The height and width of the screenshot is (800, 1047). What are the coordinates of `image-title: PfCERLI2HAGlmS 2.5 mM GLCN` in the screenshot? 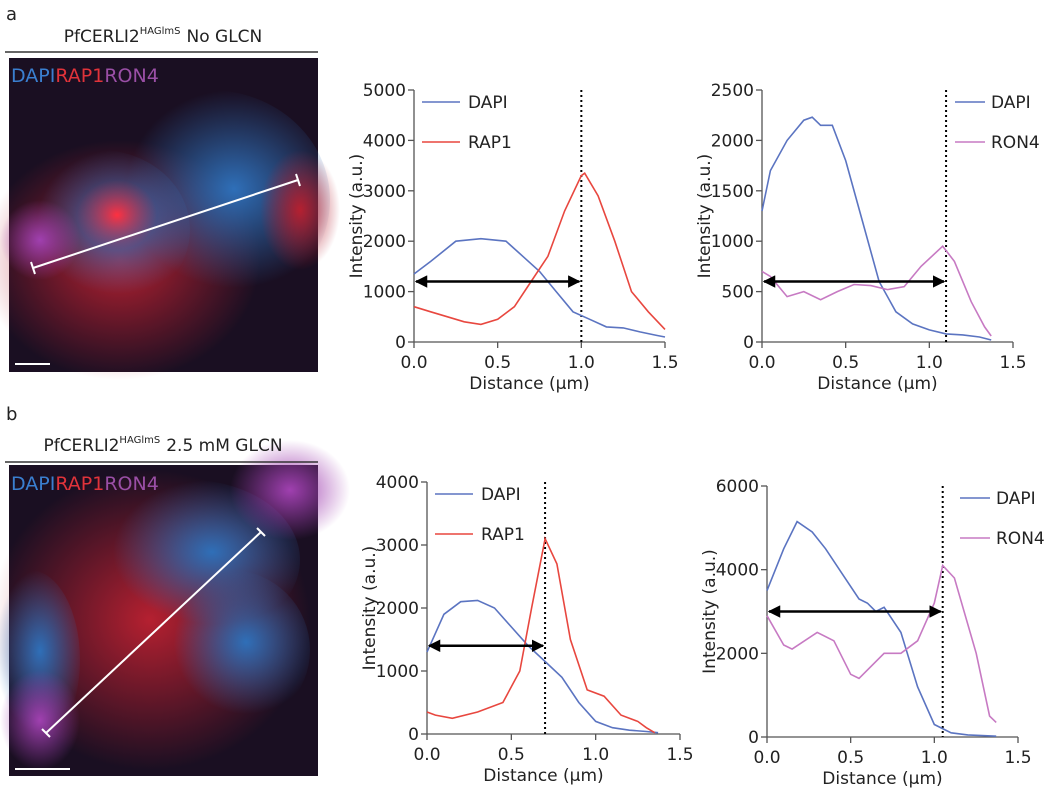 It's located at (162, 445).